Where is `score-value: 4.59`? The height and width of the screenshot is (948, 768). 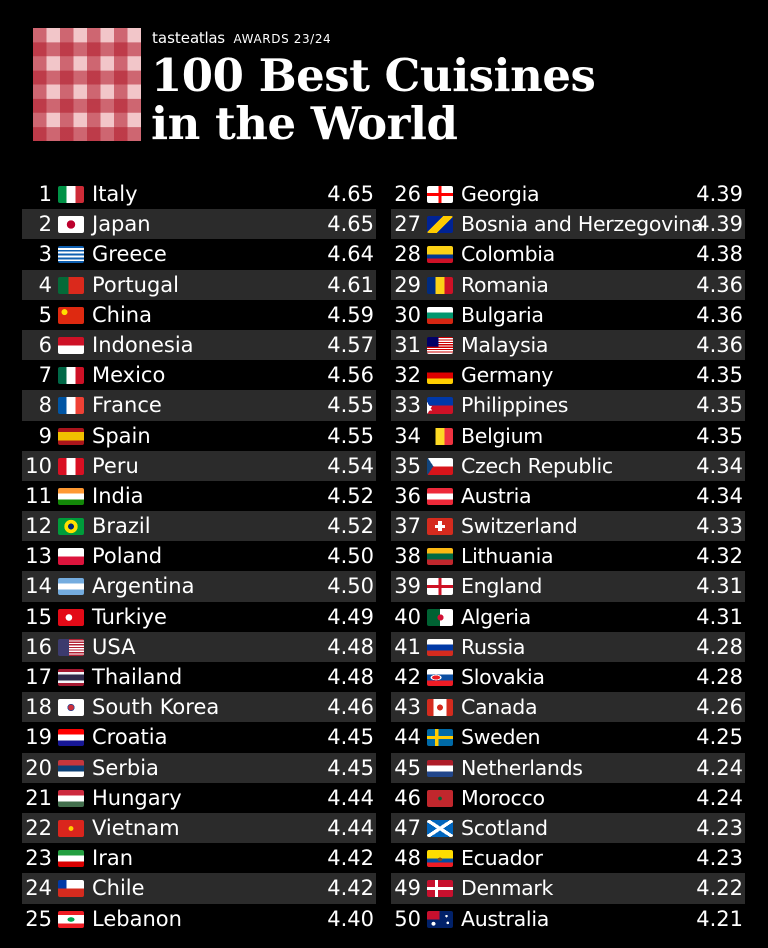 score-value: 4.59 is located at coordinates (350, 314).